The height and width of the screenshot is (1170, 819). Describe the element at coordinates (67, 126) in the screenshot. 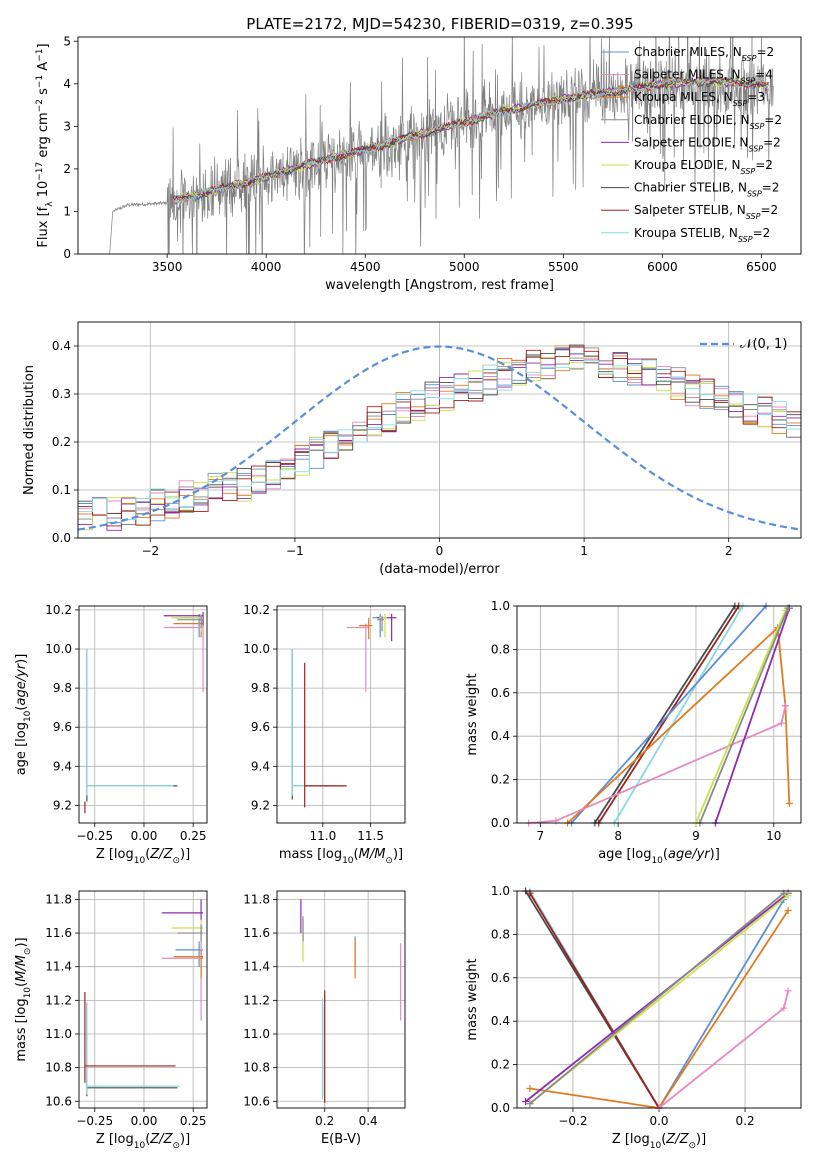

I see `y-tick-label: 3` at that location.